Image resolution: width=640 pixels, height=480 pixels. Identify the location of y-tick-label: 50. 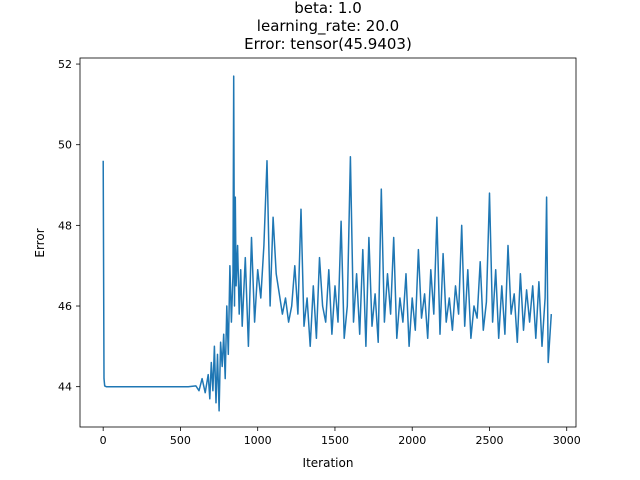
(65, 145).